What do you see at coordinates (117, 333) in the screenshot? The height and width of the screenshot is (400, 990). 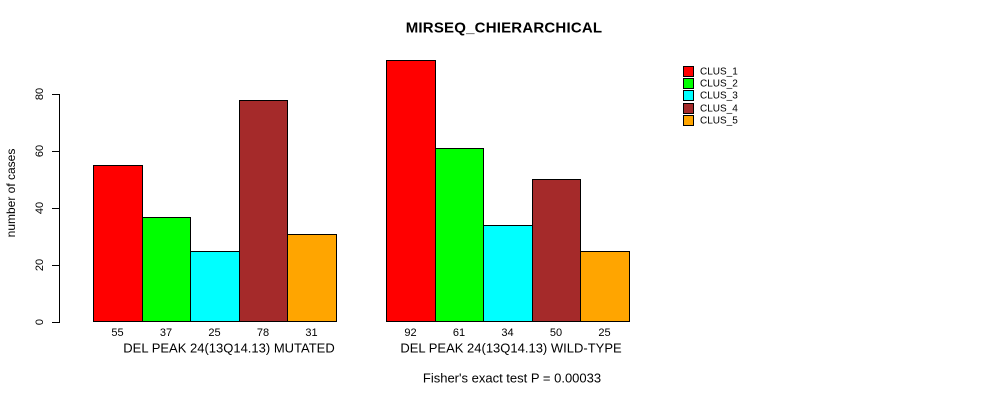 I see `bar-value-label: 55` at bounding box center [117, 333].